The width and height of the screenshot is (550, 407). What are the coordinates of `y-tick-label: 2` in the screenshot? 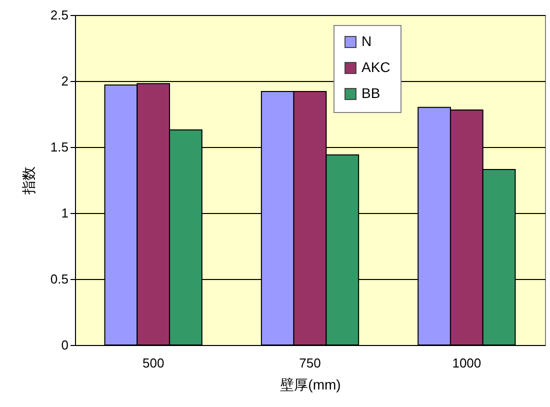 It's located at (64, 81).